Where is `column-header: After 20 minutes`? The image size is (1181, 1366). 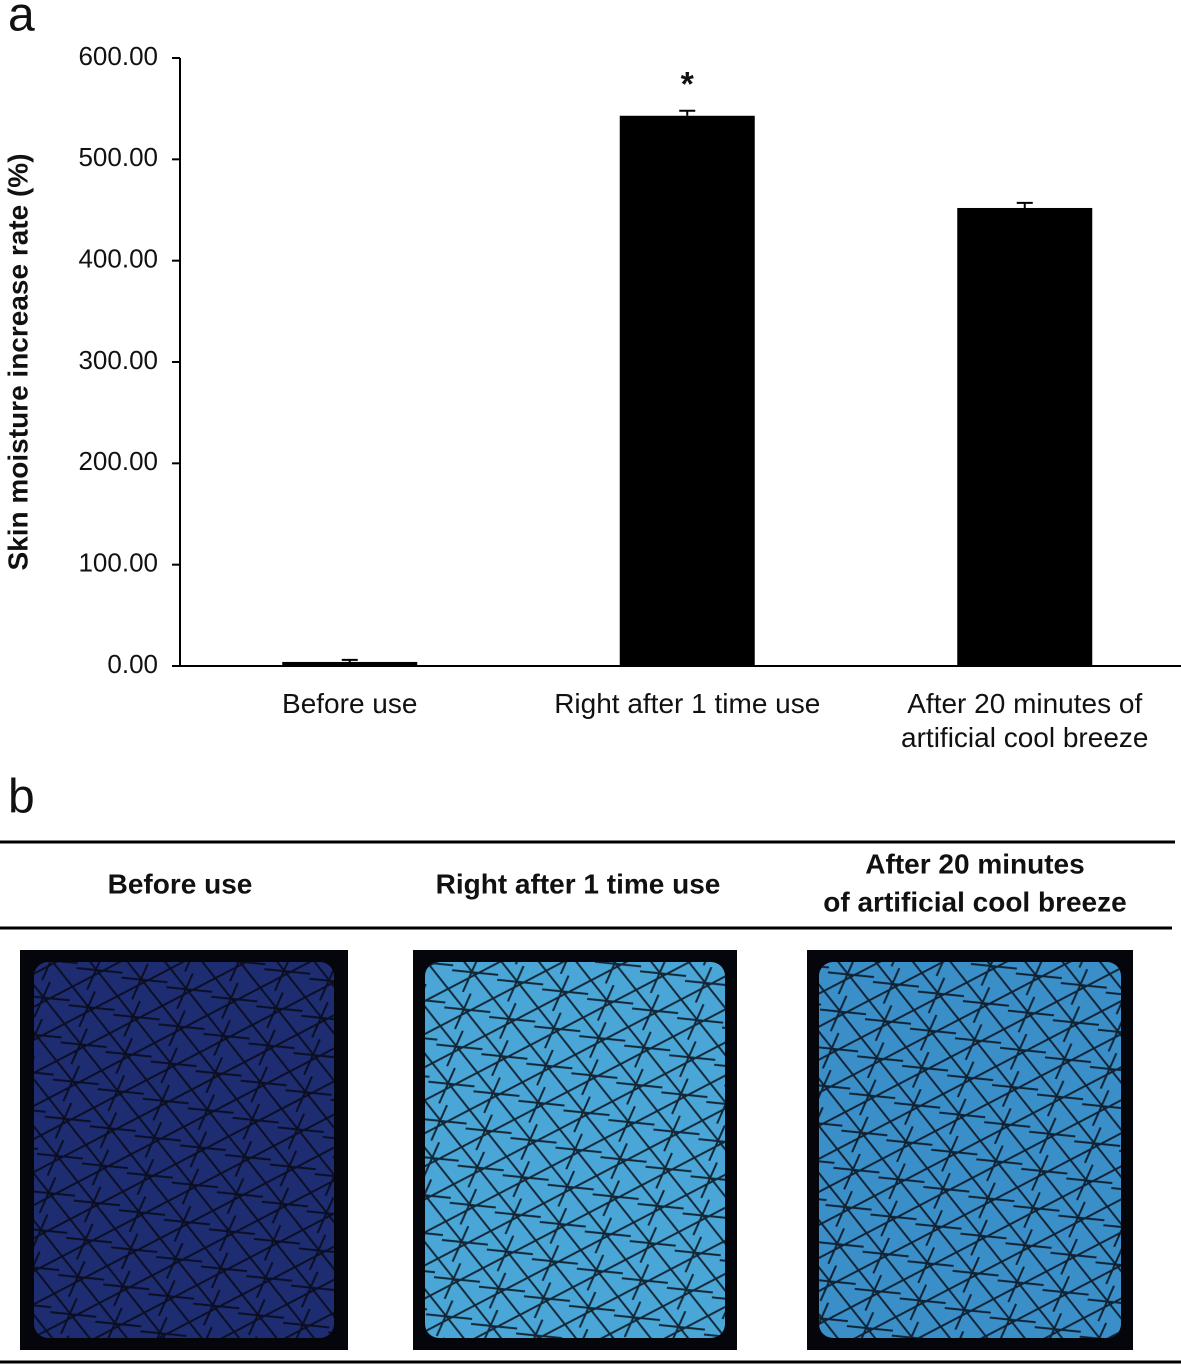 column-header: After 20 minutes is located at coordinates (974, 863).